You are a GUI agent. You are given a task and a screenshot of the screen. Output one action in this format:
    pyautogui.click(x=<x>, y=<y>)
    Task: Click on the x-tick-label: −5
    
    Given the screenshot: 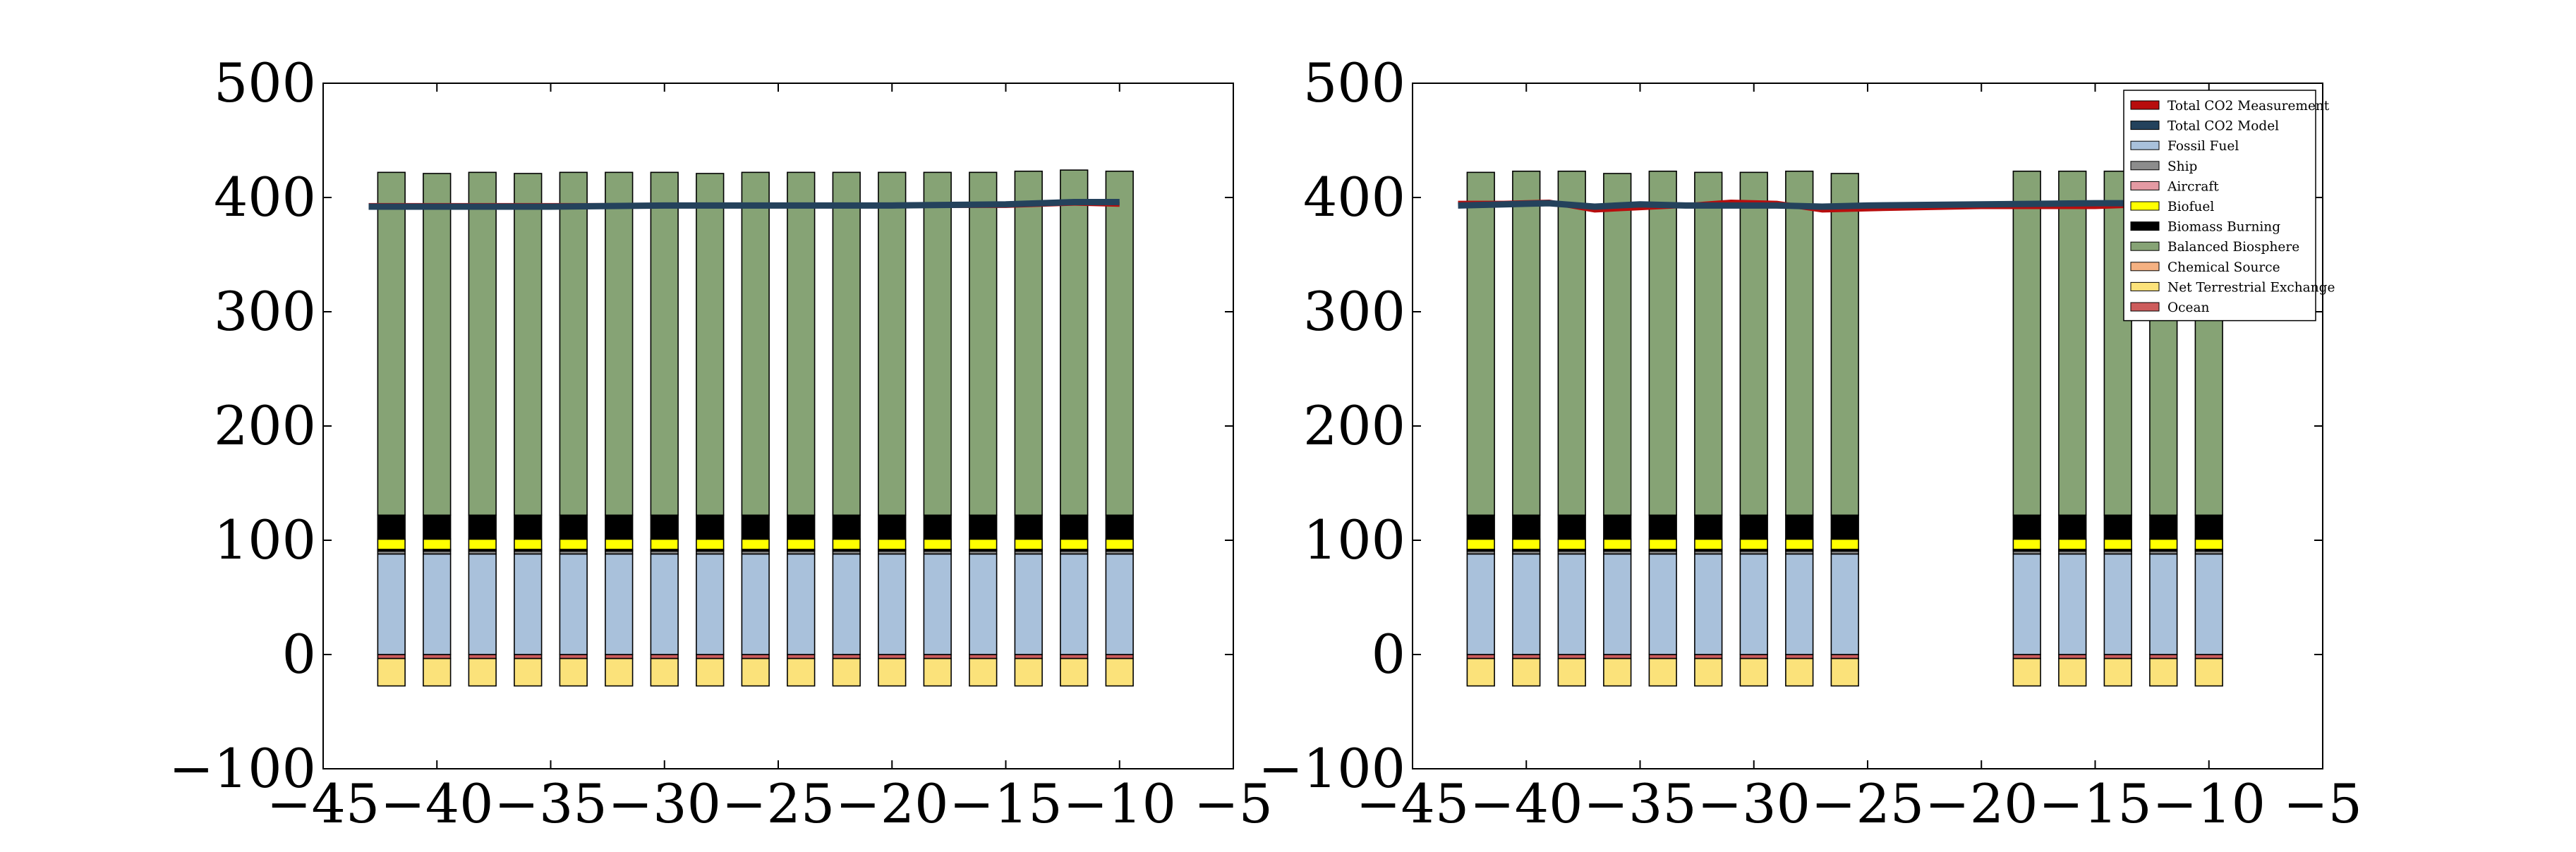 What is the action you would take?
    pyautogui.click(x=2323, y=804)
    